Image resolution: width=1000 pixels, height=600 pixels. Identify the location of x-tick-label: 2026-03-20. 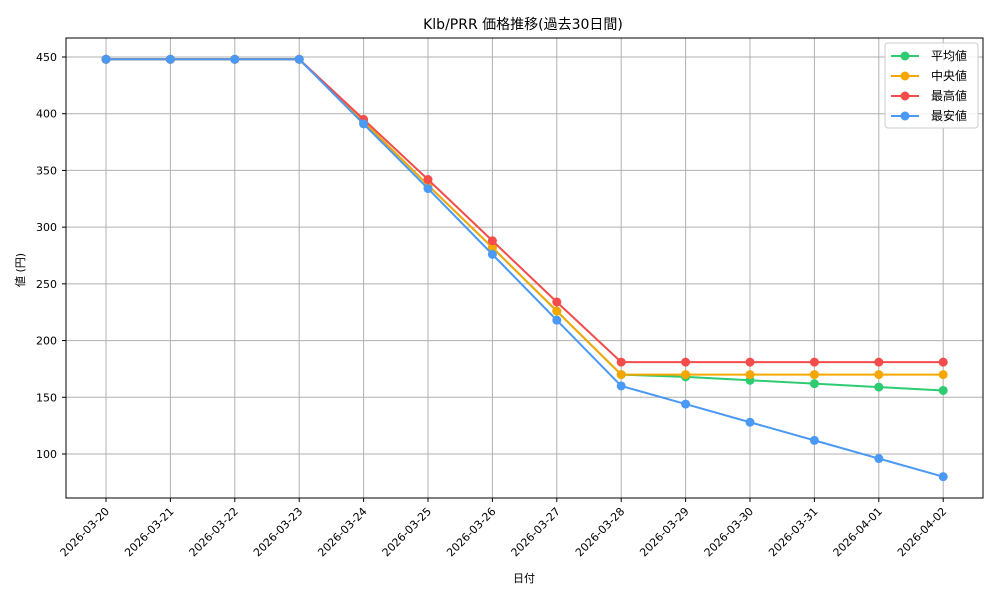
(85, 532).